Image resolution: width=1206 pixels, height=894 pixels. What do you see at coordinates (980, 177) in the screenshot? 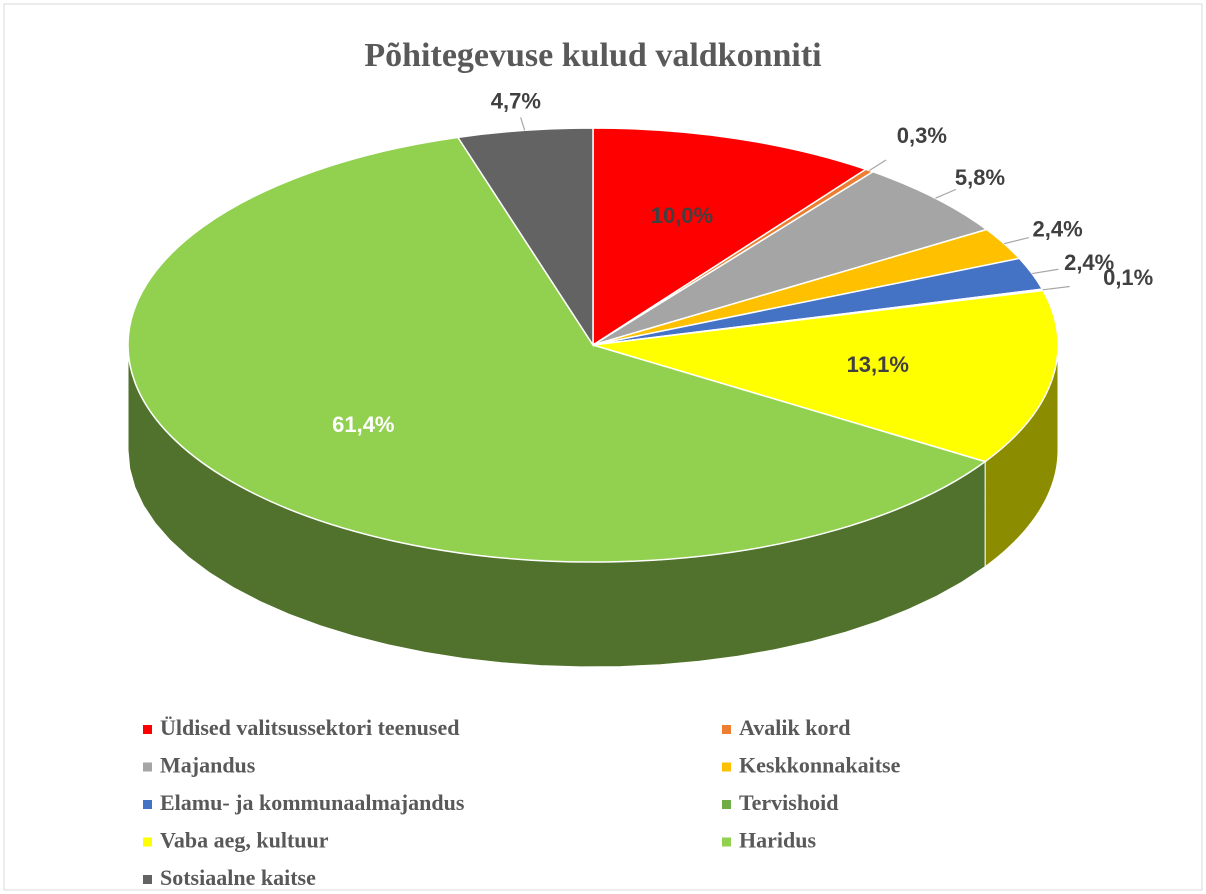
I see `data-label: 5,8%` at bounding box center [980, 177].